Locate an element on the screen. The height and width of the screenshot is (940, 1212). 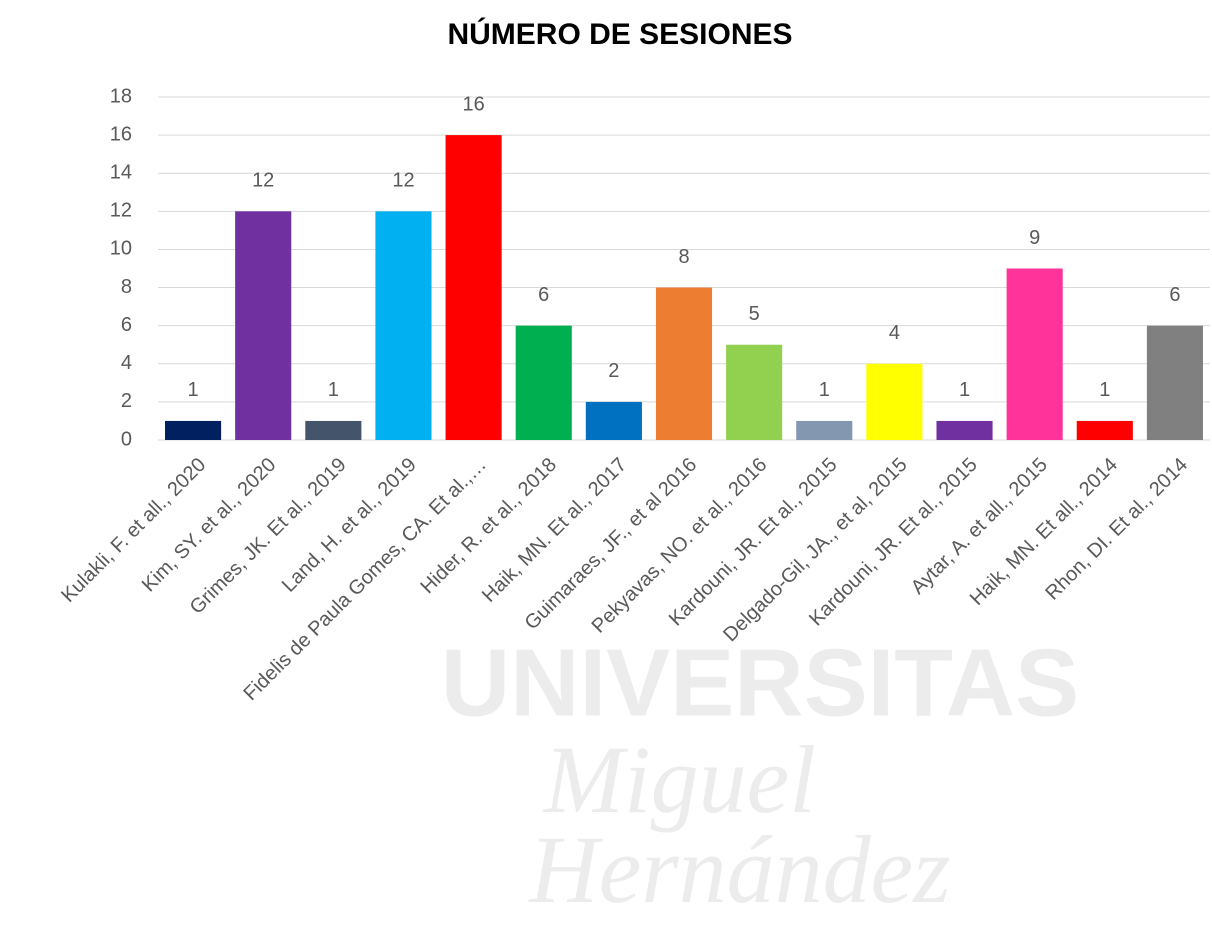
y-tick-label: 16 is located at coordinates (121, 134).